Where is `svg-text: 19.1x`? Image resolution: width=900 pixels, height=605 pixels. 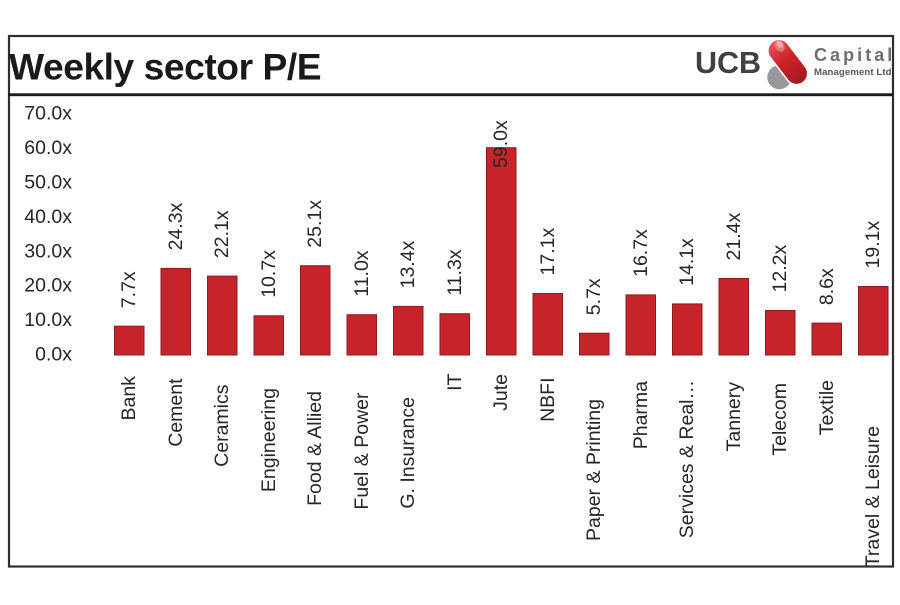
svg-text: 19.1x is located at coordinates (873, 245).